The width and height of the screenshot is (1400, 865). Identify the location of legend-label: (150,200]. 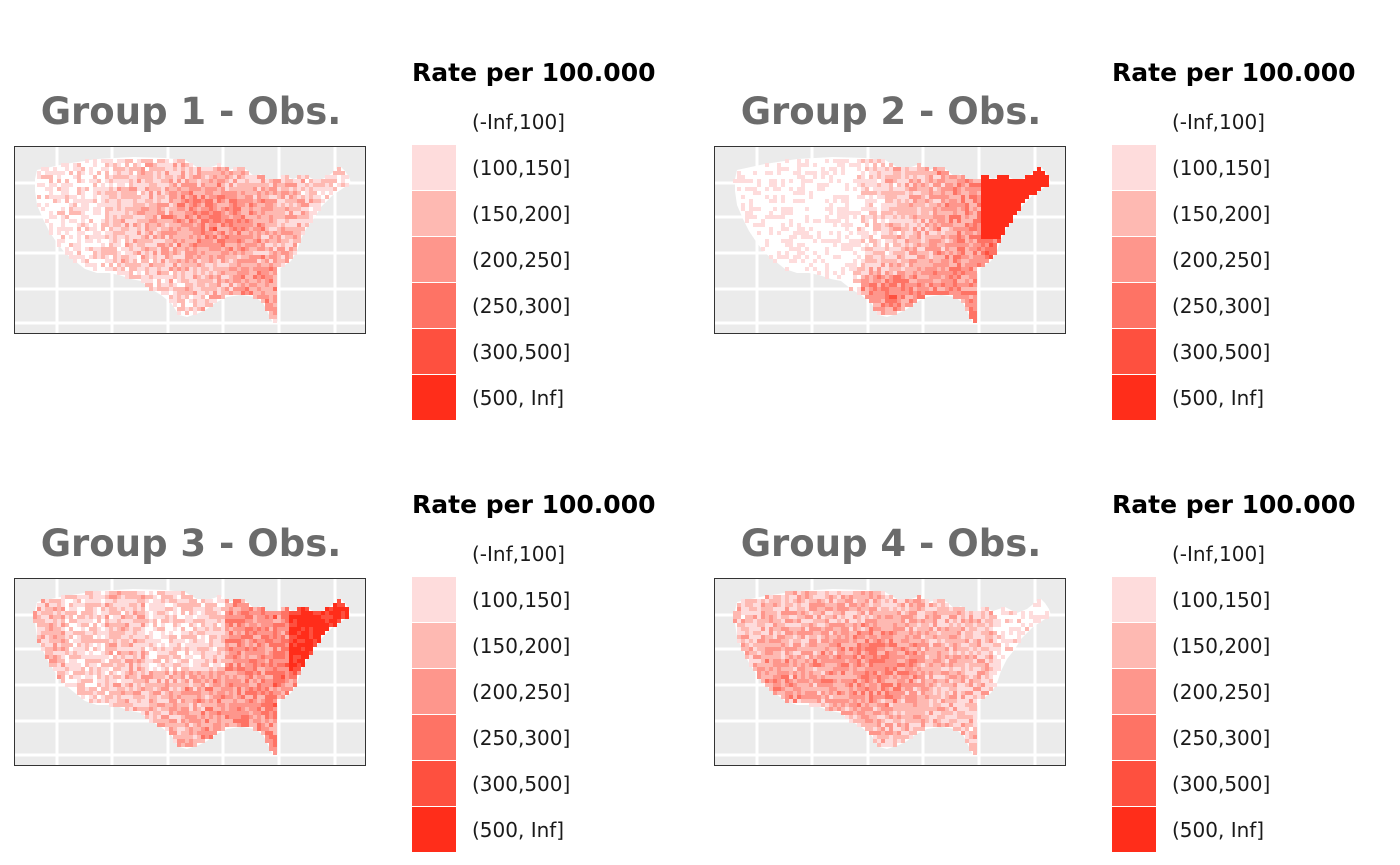
(1221, 214).